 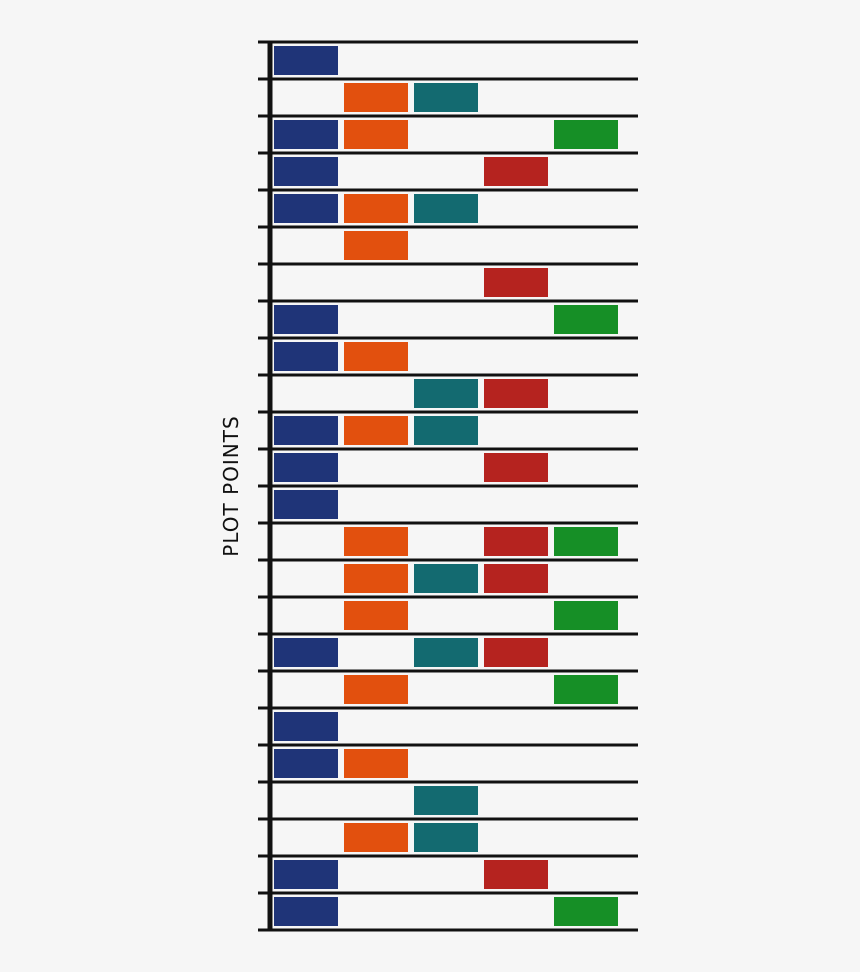 What do you see at coordinates (231, 485) in the screenshot?
I see `y-axis-title: PLOT POINTS` at bounding box center [231, 485].